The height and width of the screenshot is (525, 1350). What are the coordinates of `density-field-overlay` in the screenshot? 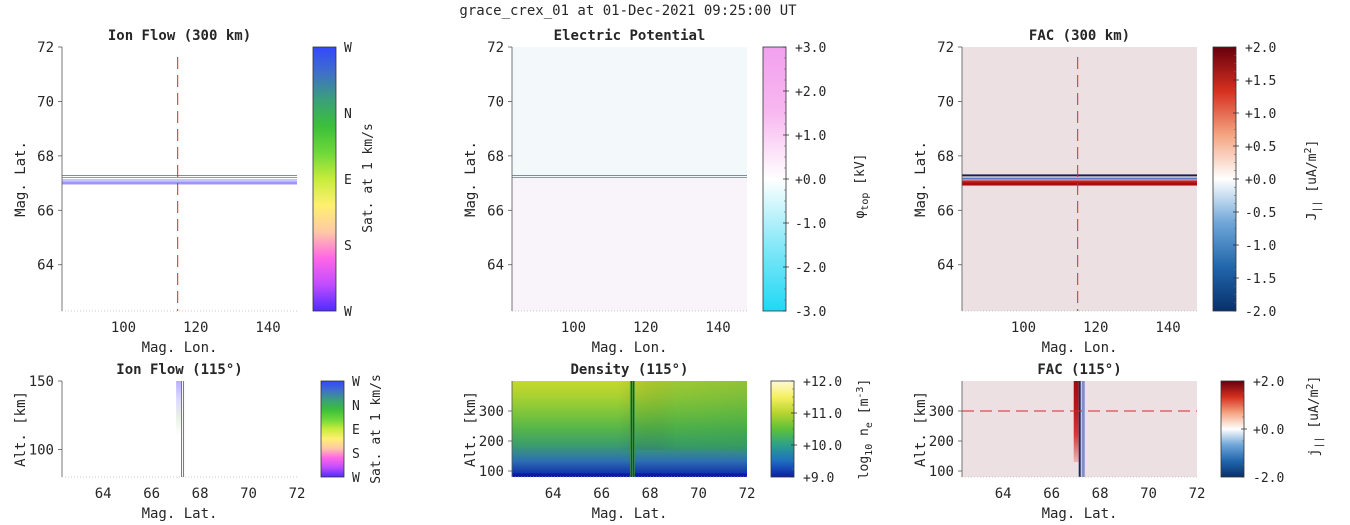 It's located at (629, 415).